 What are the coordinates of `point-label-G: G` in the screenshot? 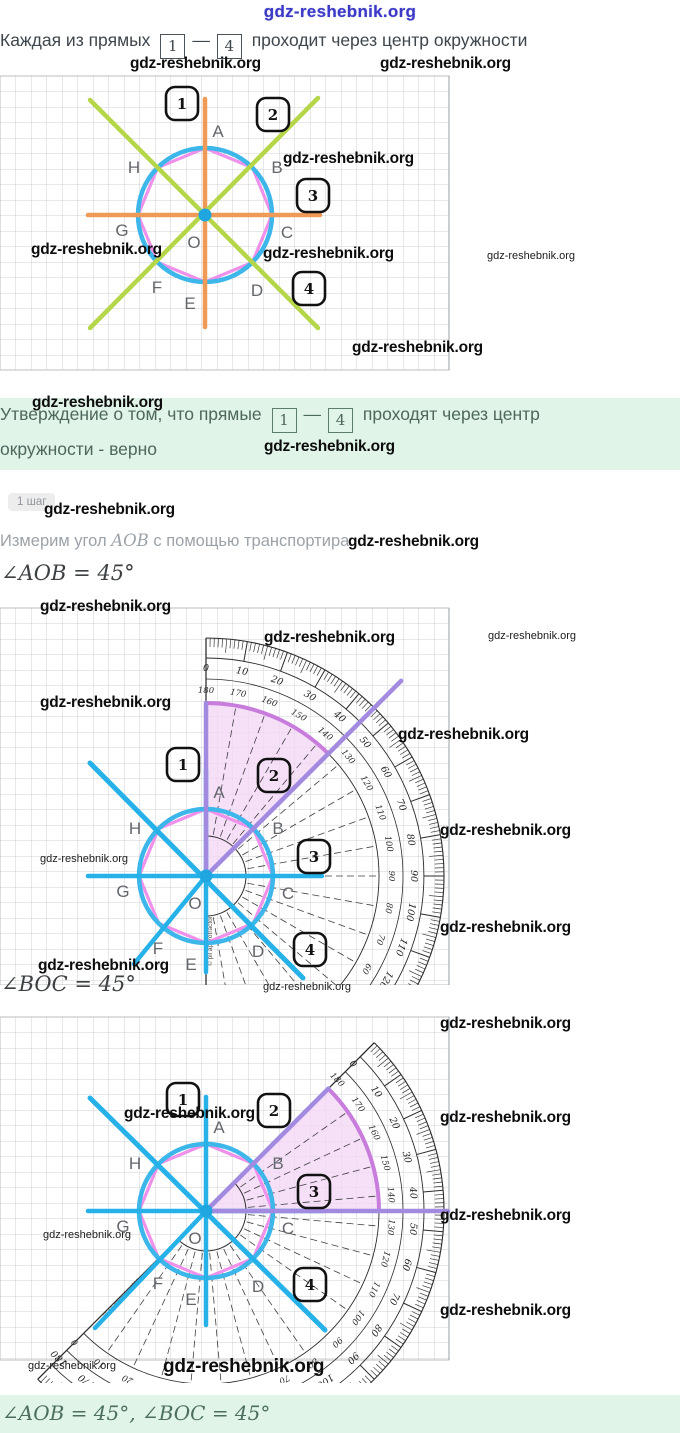 It's located at (121, 230).